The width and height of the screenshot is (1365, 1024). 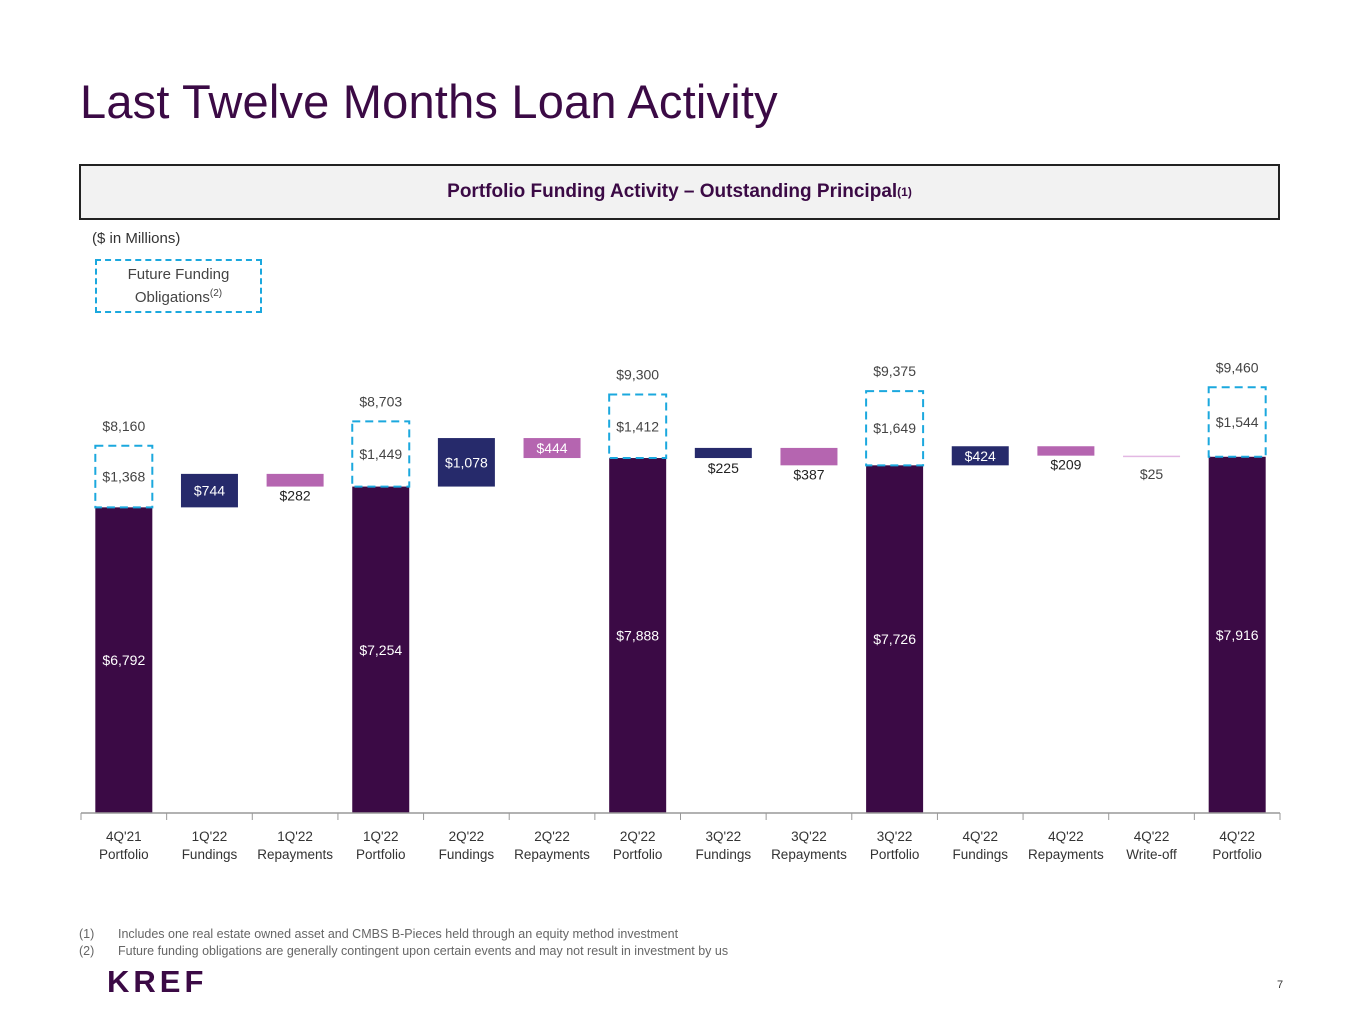 What do you see at coordinates (1280, 985) in the screenshot?
I see `page-number: 7` at bounding box center [1280, 985].